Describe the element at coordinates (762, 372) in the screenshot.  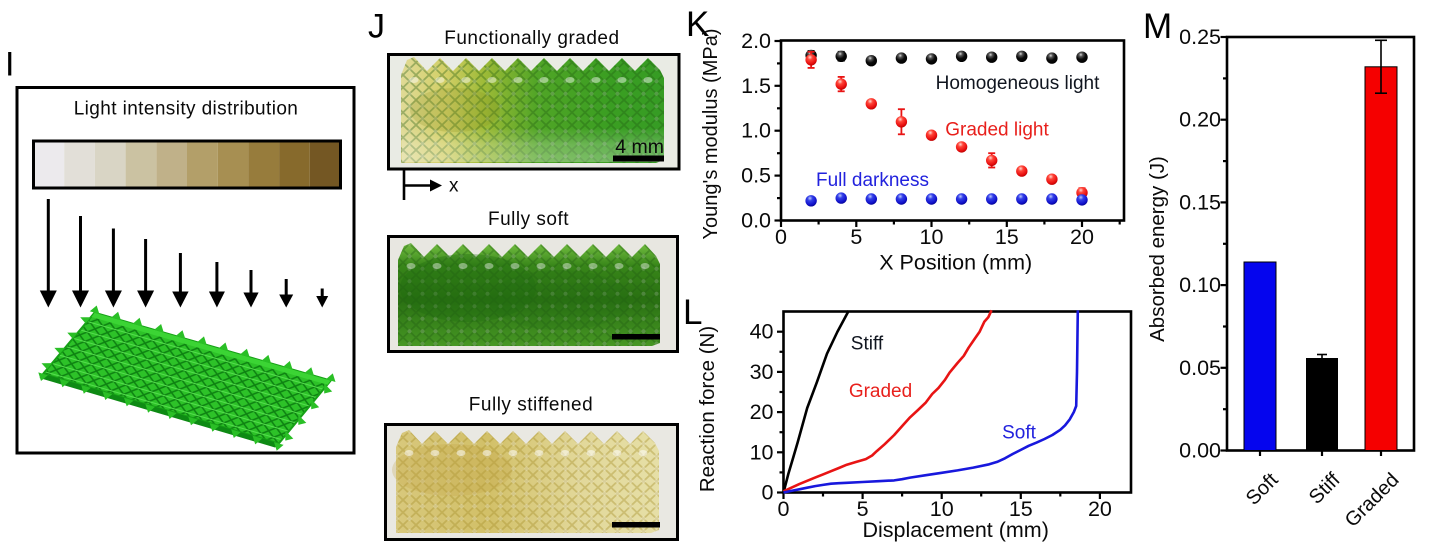
I see `svg-text: 30` at that location.